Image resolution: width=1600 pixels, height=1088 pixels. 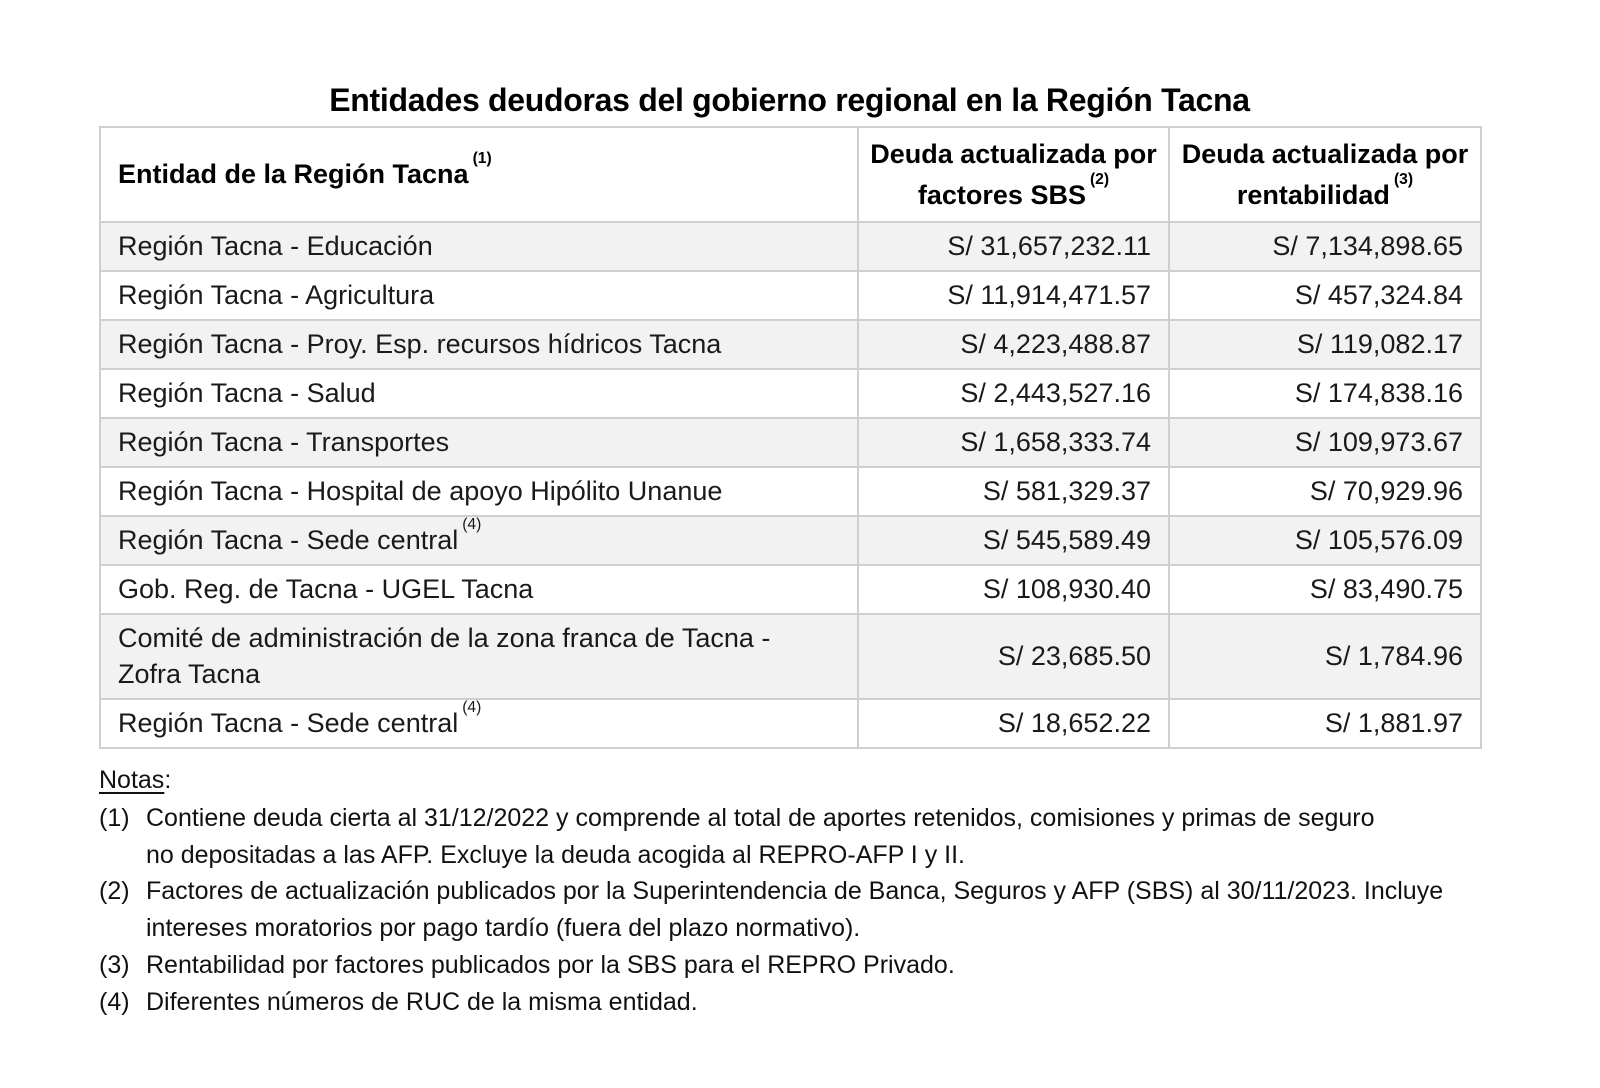 I want to click on rentabilidad-debt-cell: S/ 70,929.96, so click(x=1325, y=491).